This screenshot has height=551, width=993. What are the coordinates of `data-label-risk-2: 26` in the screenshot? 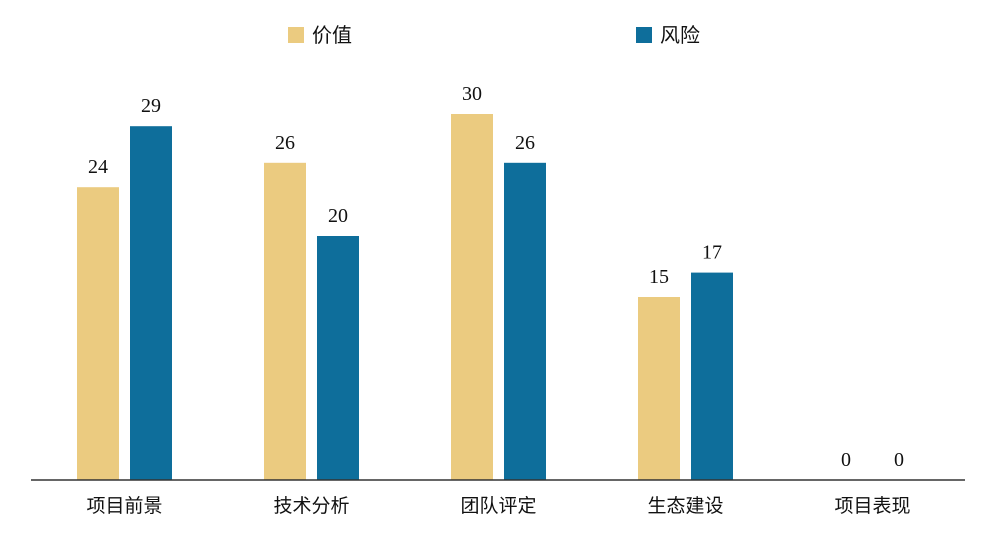 It's located at (525, 143).